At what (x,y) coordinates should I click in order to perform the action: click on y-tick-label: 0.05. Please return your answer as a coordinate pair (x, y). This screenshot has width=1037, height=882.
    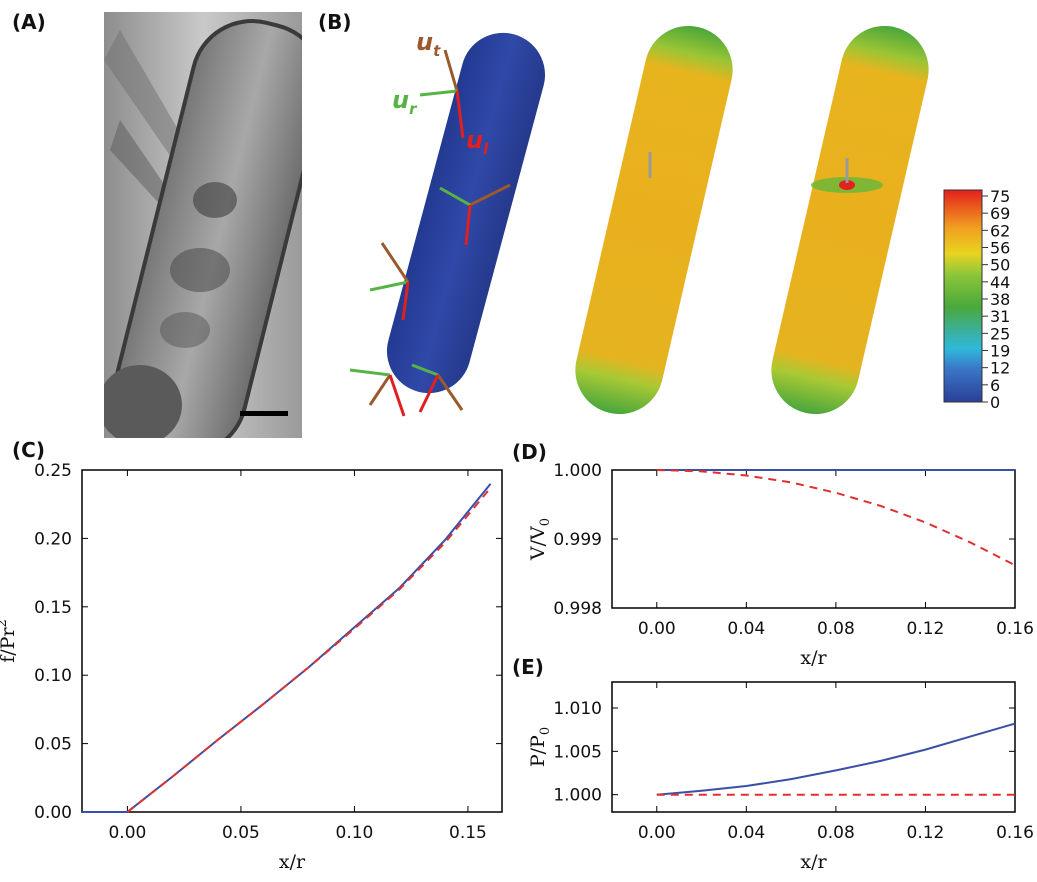
    Looking at the image, I should click on (53, 745).